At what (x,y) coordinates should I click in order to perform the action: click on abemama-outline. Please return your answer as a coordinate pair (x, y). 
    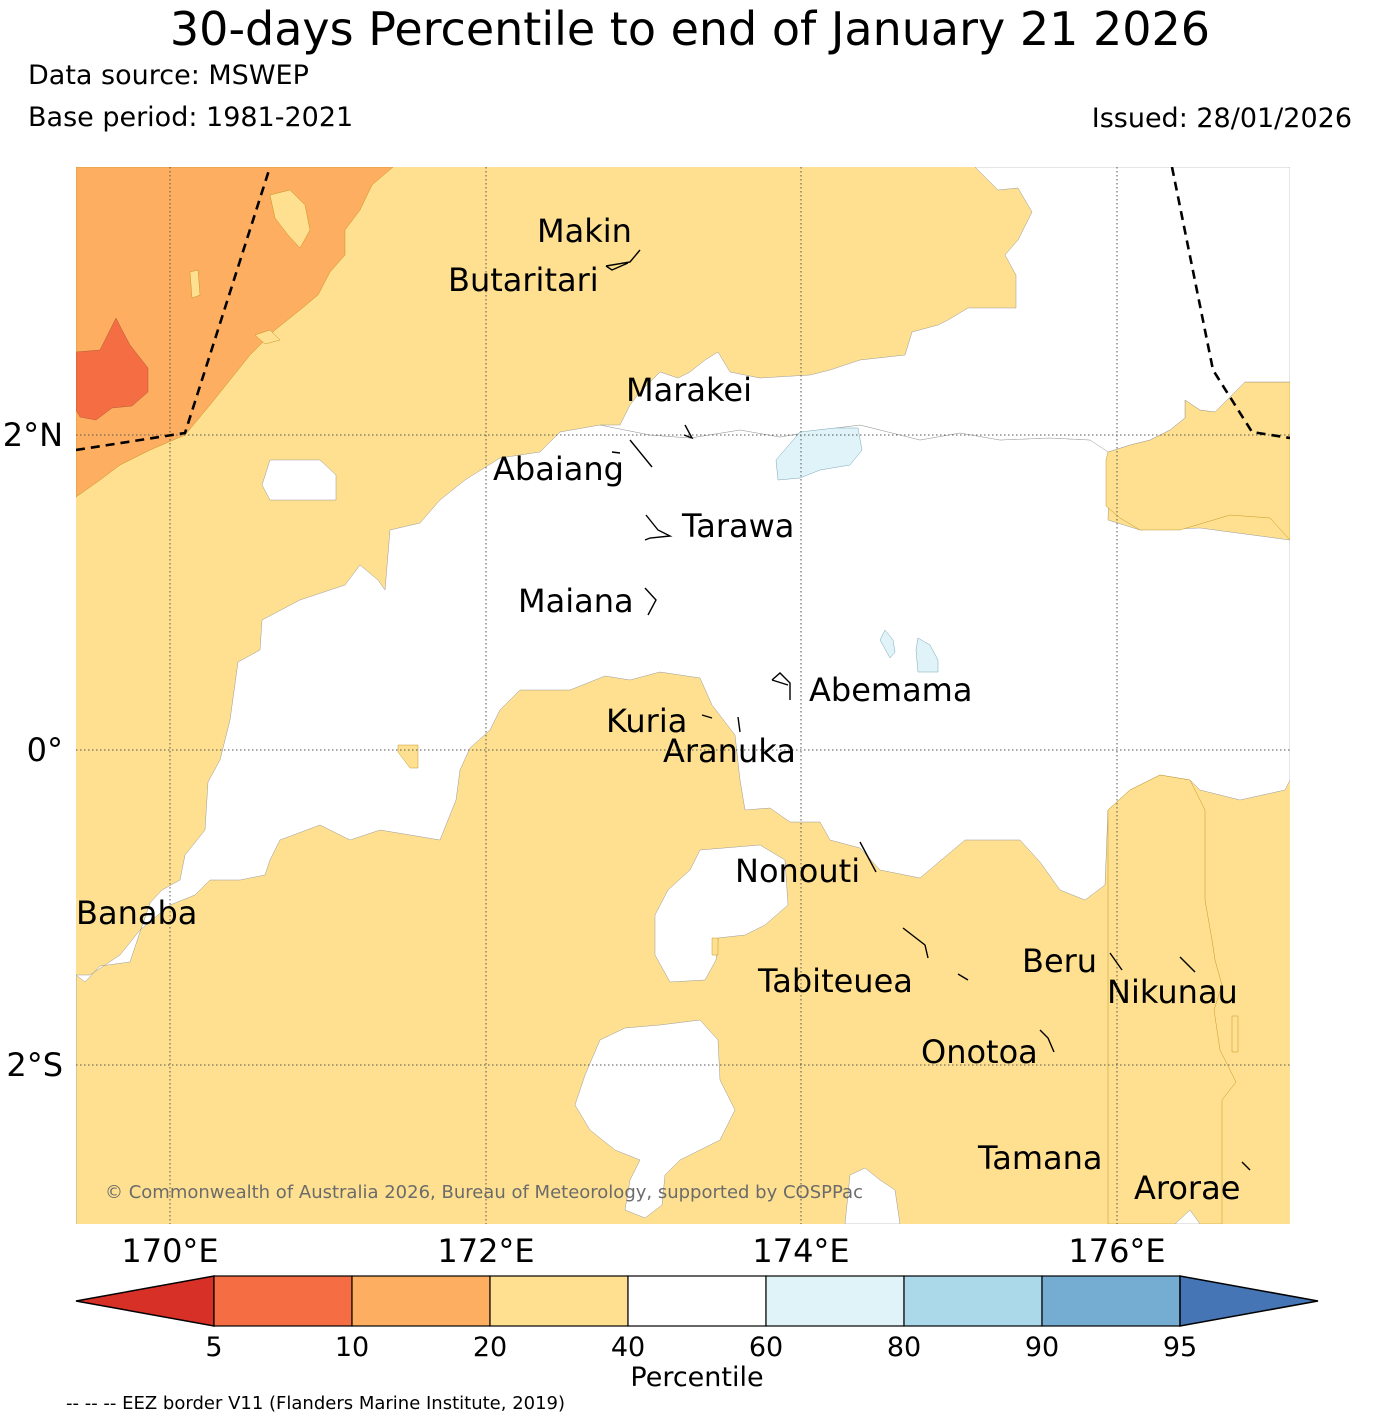
    Looking at the image, I should click on (781, 686).